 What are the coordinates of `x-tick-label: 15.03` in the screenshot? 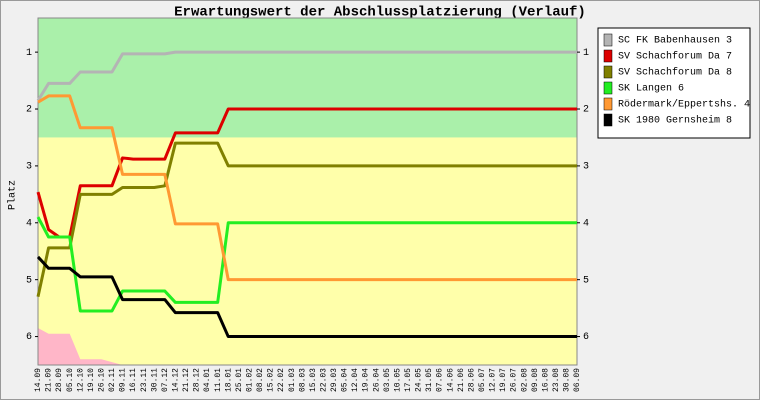 It's located at (313, 380).